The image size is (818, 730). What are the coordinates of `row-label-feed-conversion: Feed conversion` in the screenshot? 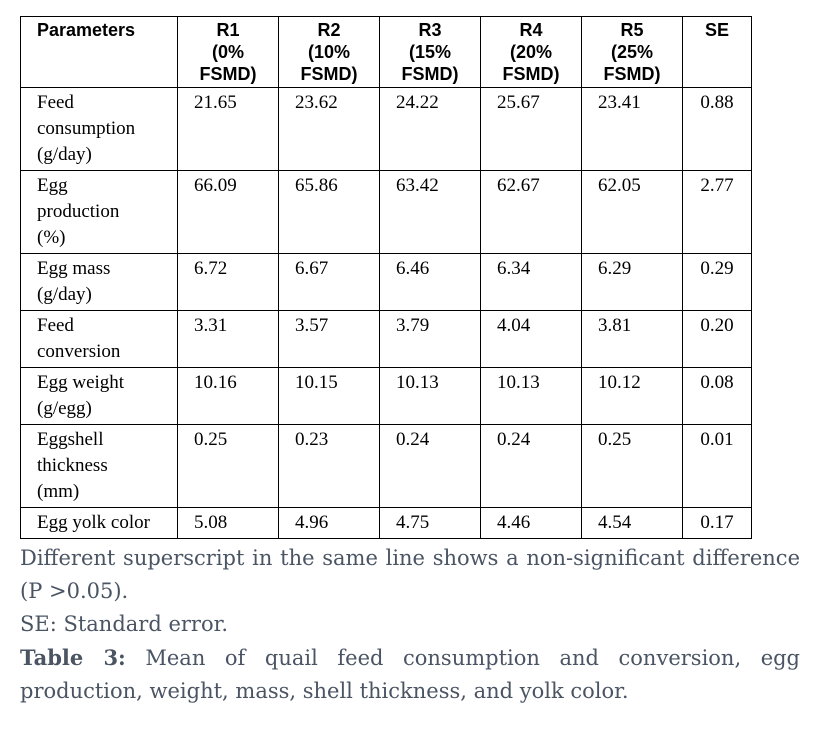 It's located at (99, 339).